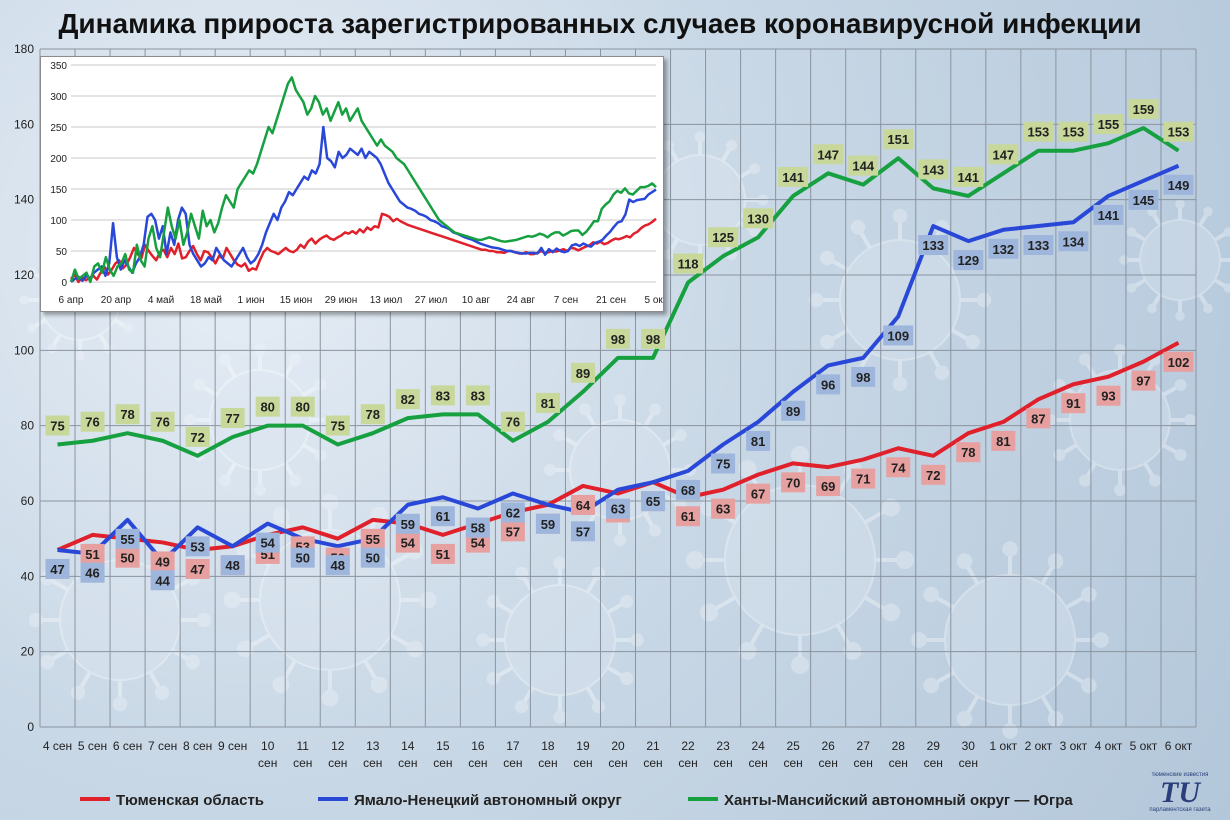 This screenshot has height=820, width=1230. I want to click on x-tick-label: 20 сен, so click(617, 754).